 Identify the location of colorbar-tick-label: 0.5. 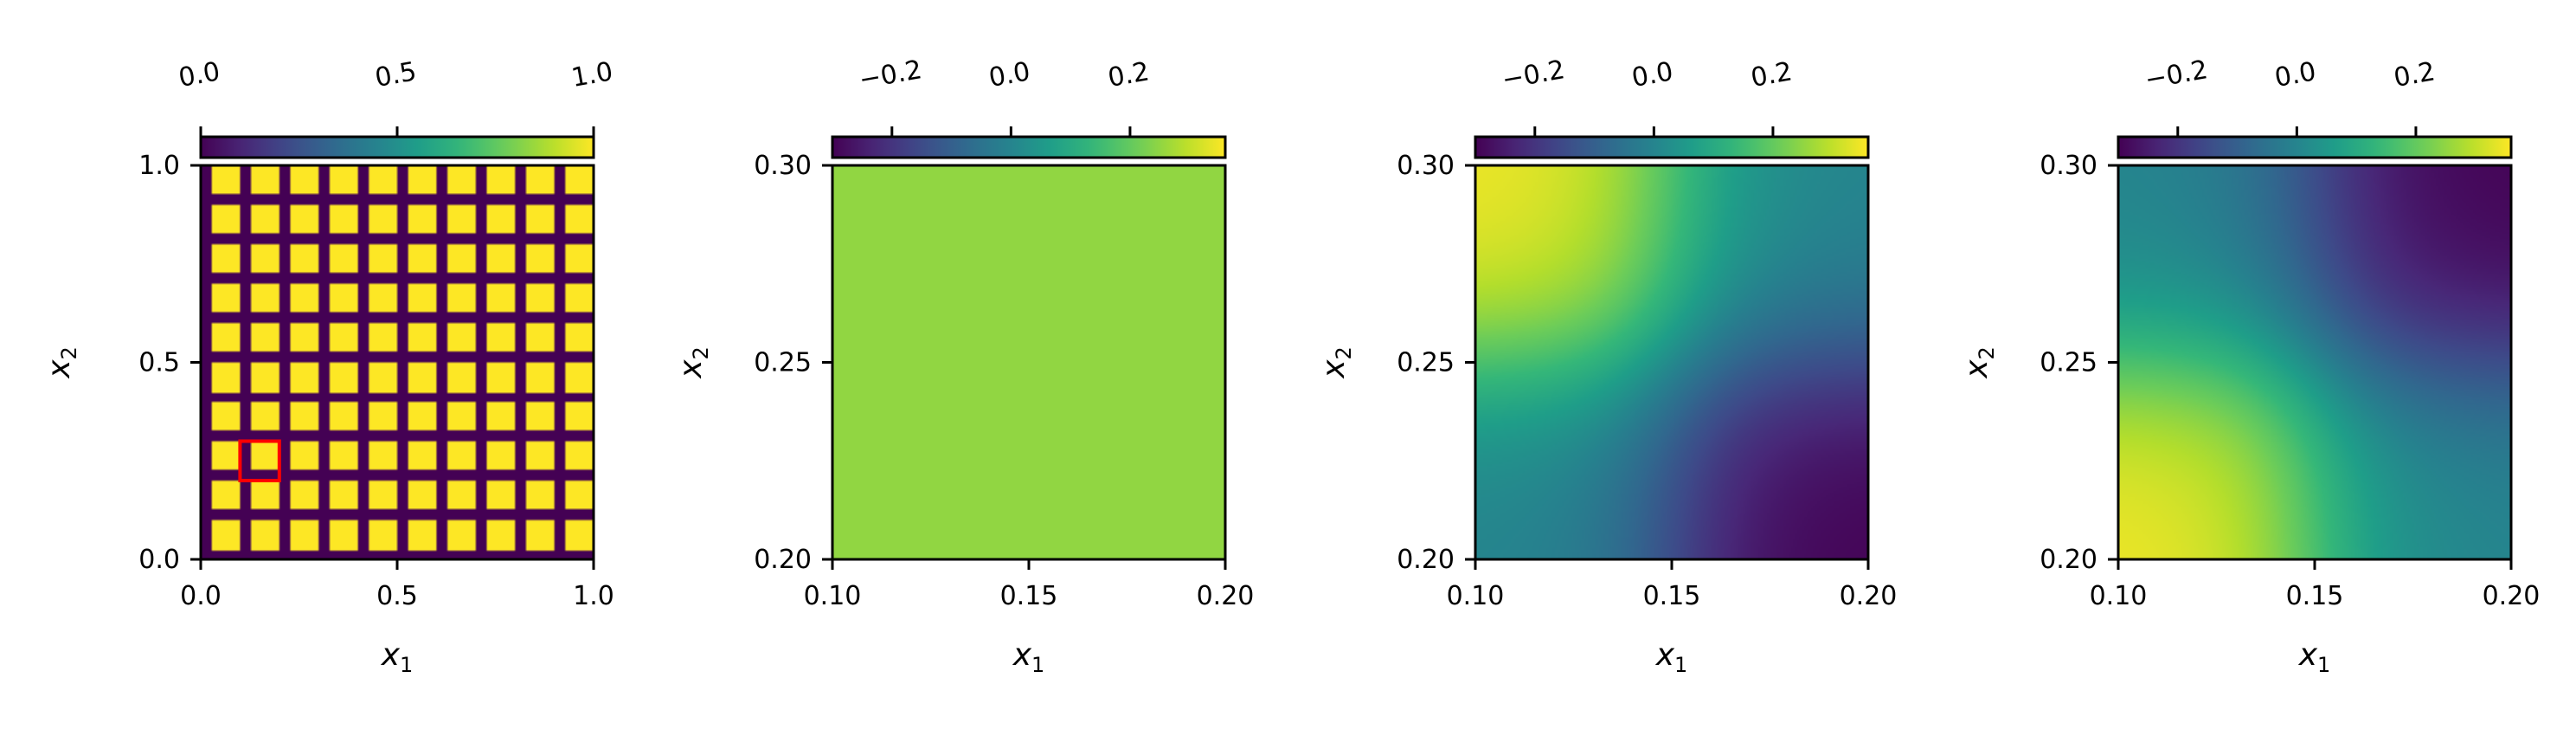
(396, 75).